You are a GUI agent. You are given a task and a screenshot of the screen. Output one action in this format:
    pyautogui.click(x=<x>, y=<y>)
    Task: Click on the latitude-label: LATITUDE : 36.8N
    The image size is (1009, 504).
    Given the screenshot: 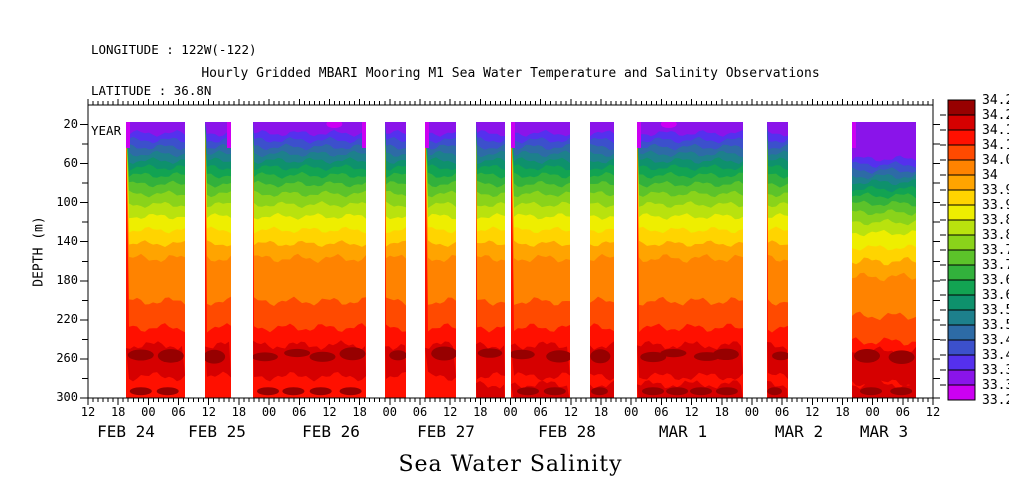 What is the action you would take?
    pyautogui.click(x=151, y=90)
    